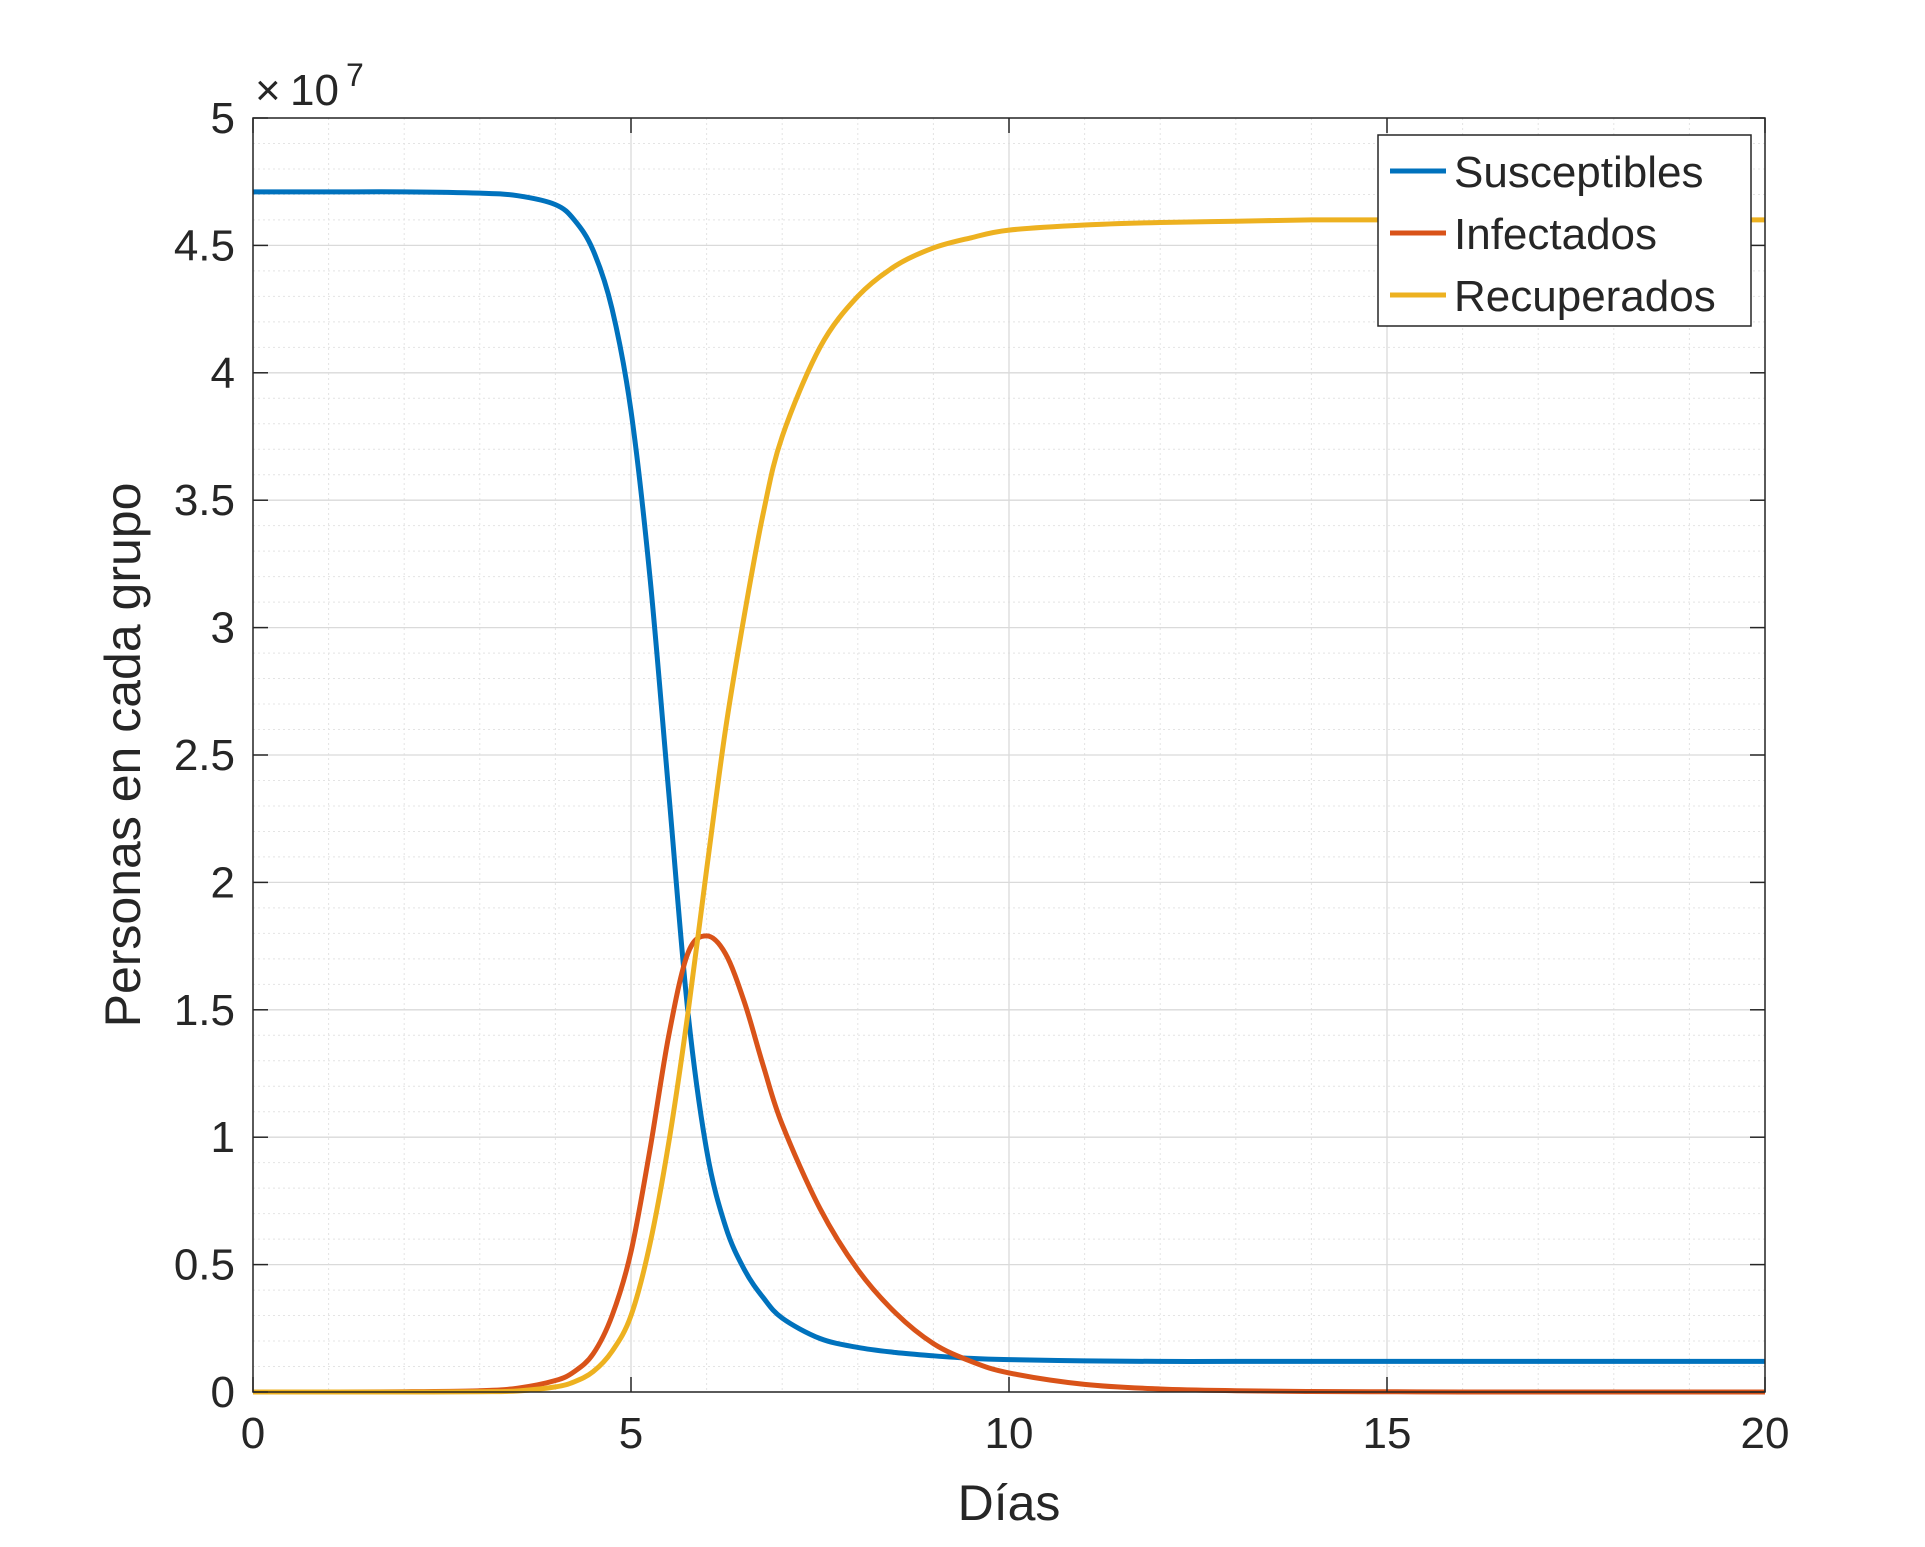 This screenshot has width=1925, height=1547. What do you see at coordinates (123, 755) in the screenshot?
I see `y-axis-label: Personas en cada grupo` at bounding box center [123, 755].